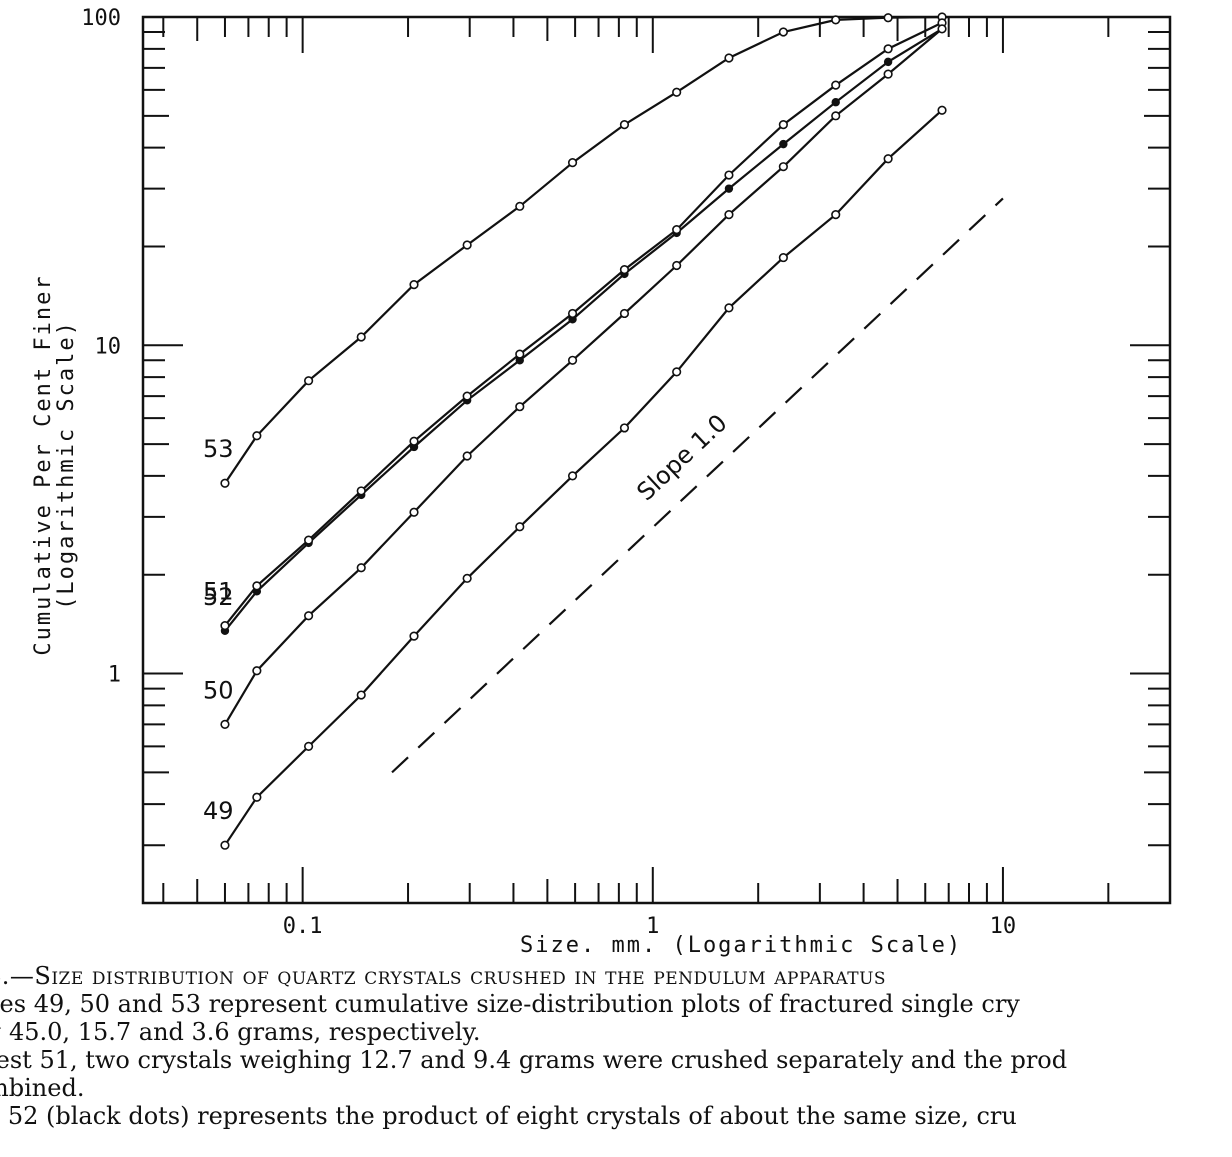 This screenshot has height=1157, width=1232. I want to click on slope-label: Slope 1.0, so click(681, 457).